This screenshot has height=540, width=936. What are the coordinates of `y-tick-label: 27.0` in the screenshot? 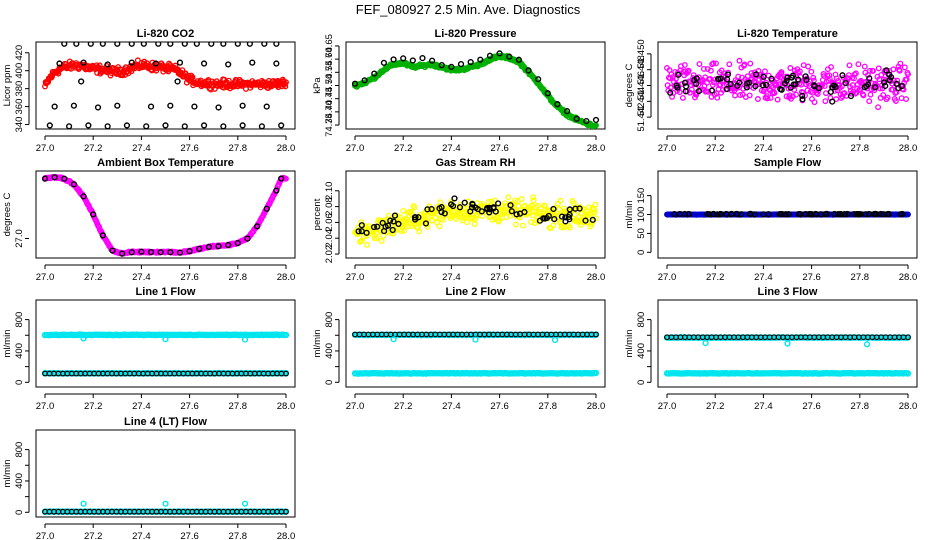 It's located at (19, 238).